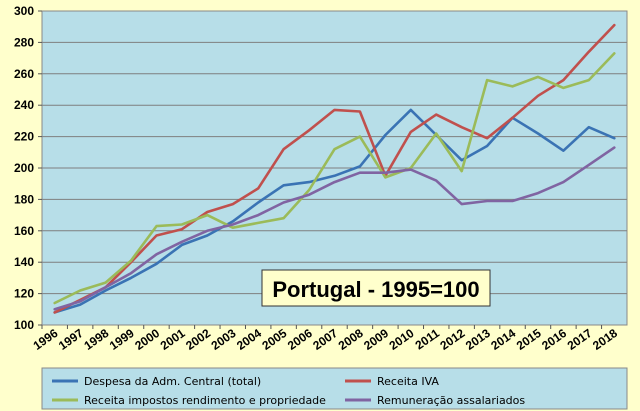  What do you see at coordinates (122, 339) in the screenshot?
I see `x-tick-label: 1999` at bounding box center [122, 339].